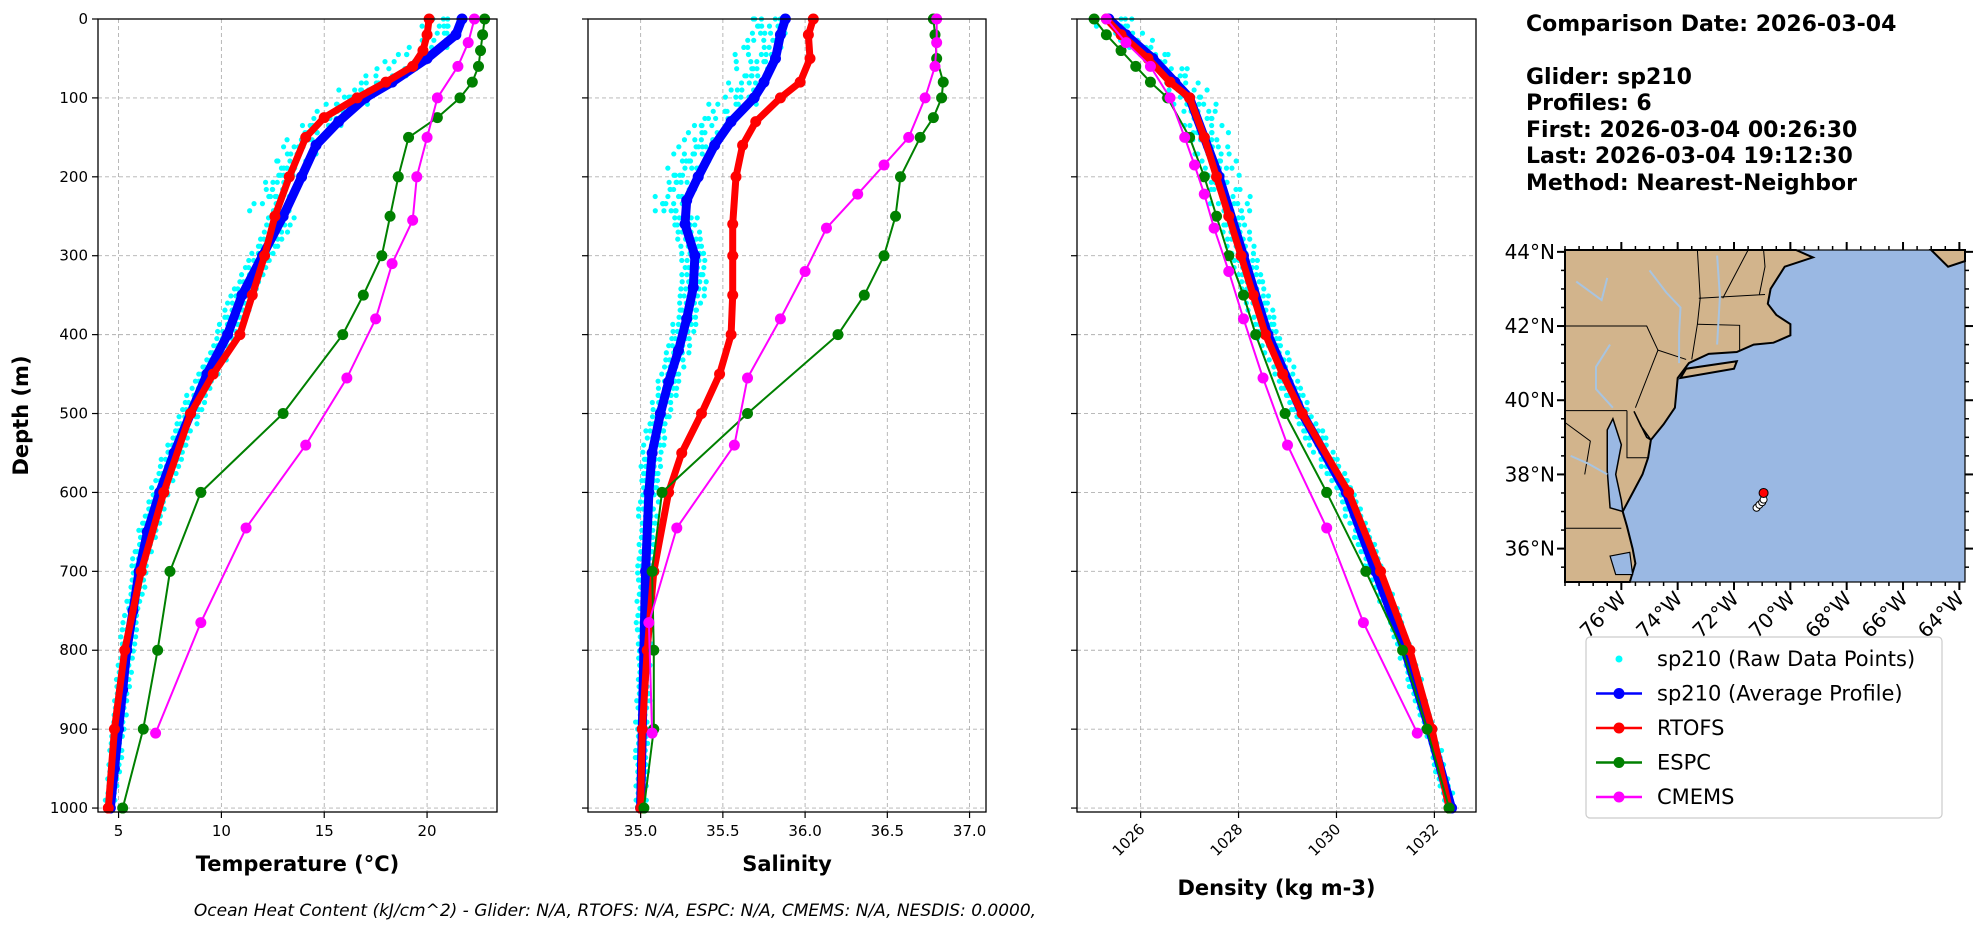 The image size is (1978, 934). What do you see at coordinates (1696, 797) in the screenshot?
I see `legend-label: CMEMS` at bounding box center [1696, 797].